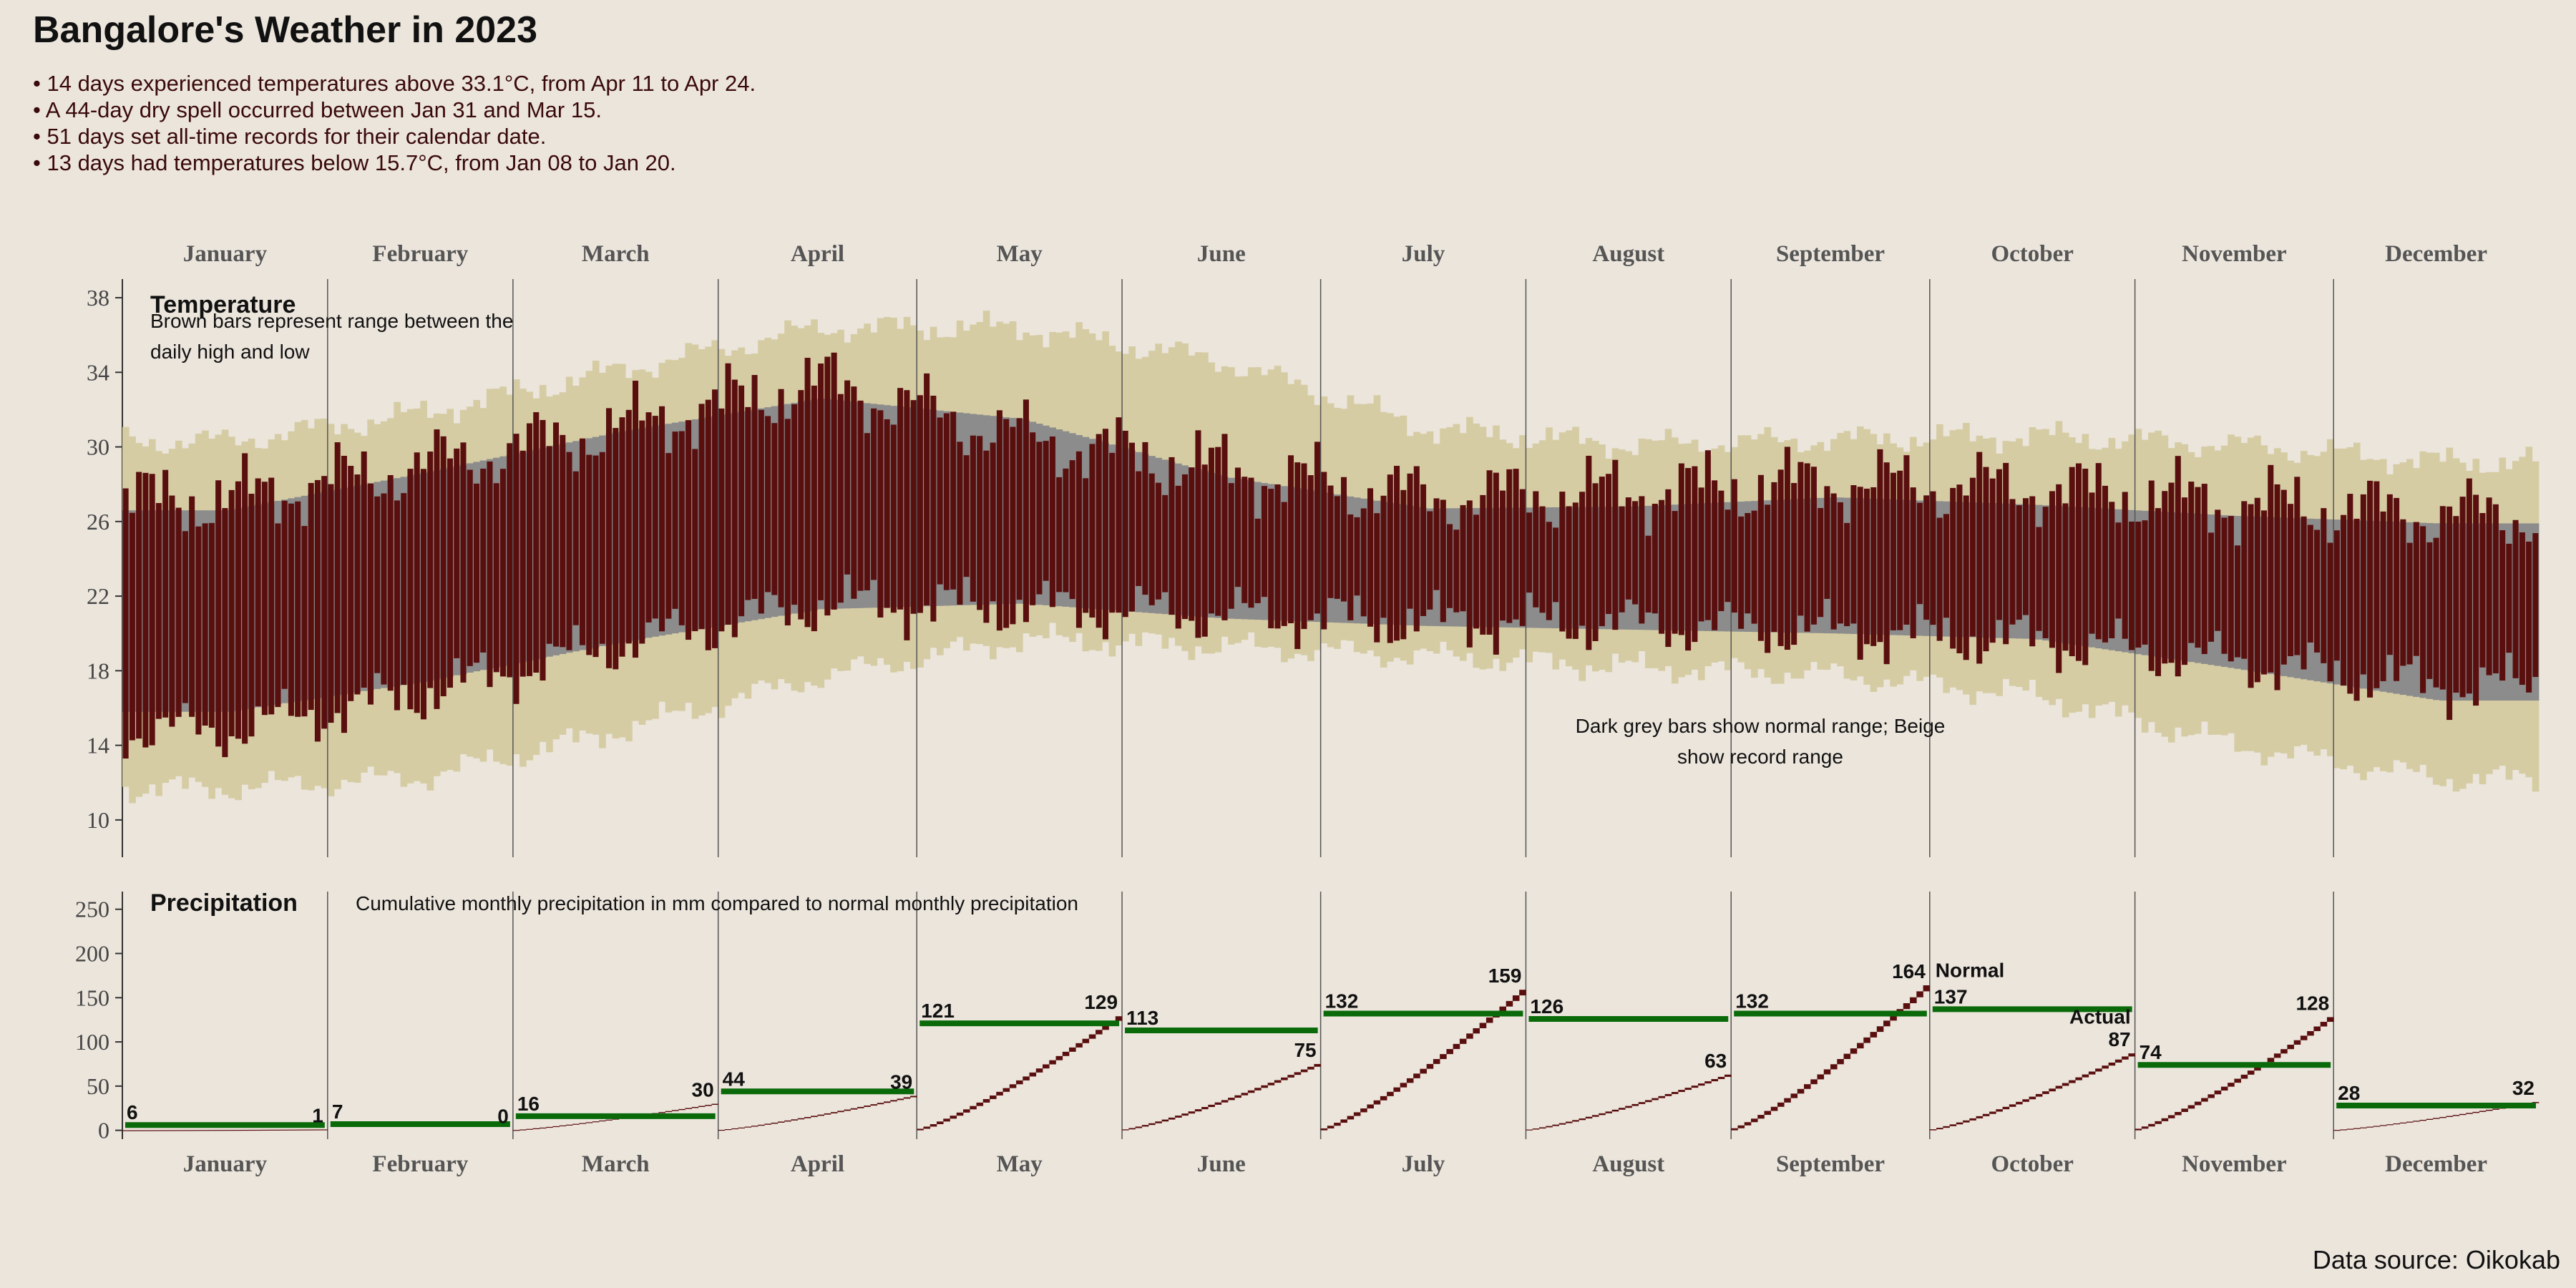  What do you see at coordinates (1423, 1164) in the screenshot?
I see `bottom-month-label: July` at bounding box center [1423, 1164].